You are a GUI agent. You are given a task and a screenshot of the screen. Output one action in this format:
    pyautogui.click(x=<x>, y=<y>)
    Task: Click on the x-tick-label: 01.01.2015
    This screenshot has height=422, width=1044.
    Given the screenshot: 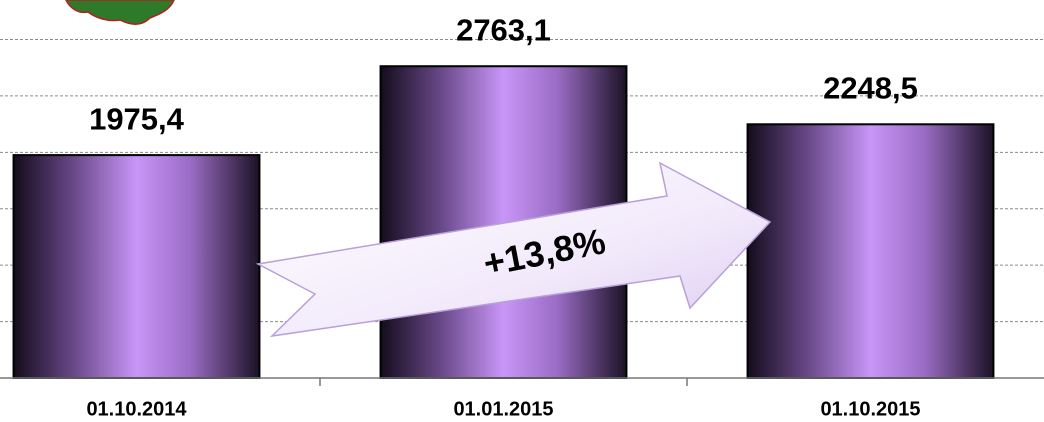 What is the action you would take?
    pyautogui.click(x=503, y=409)
    